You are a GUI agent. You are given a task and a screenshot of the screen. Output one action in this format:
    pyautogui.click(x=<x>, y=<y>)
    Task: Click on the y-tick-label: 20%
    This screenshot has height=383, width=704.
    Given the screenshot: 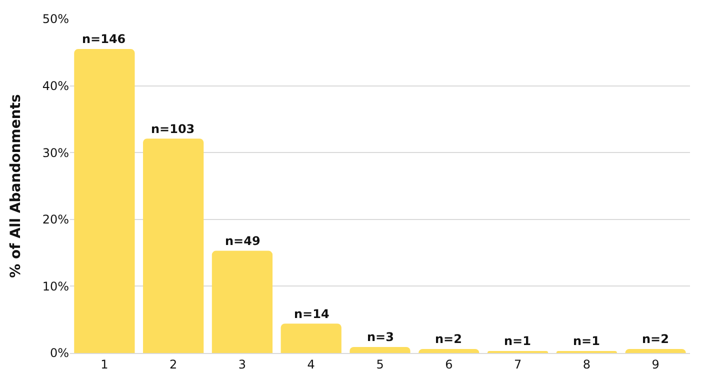 What is the action you would take?
    pyautogui.click(x=55, y=219)
    